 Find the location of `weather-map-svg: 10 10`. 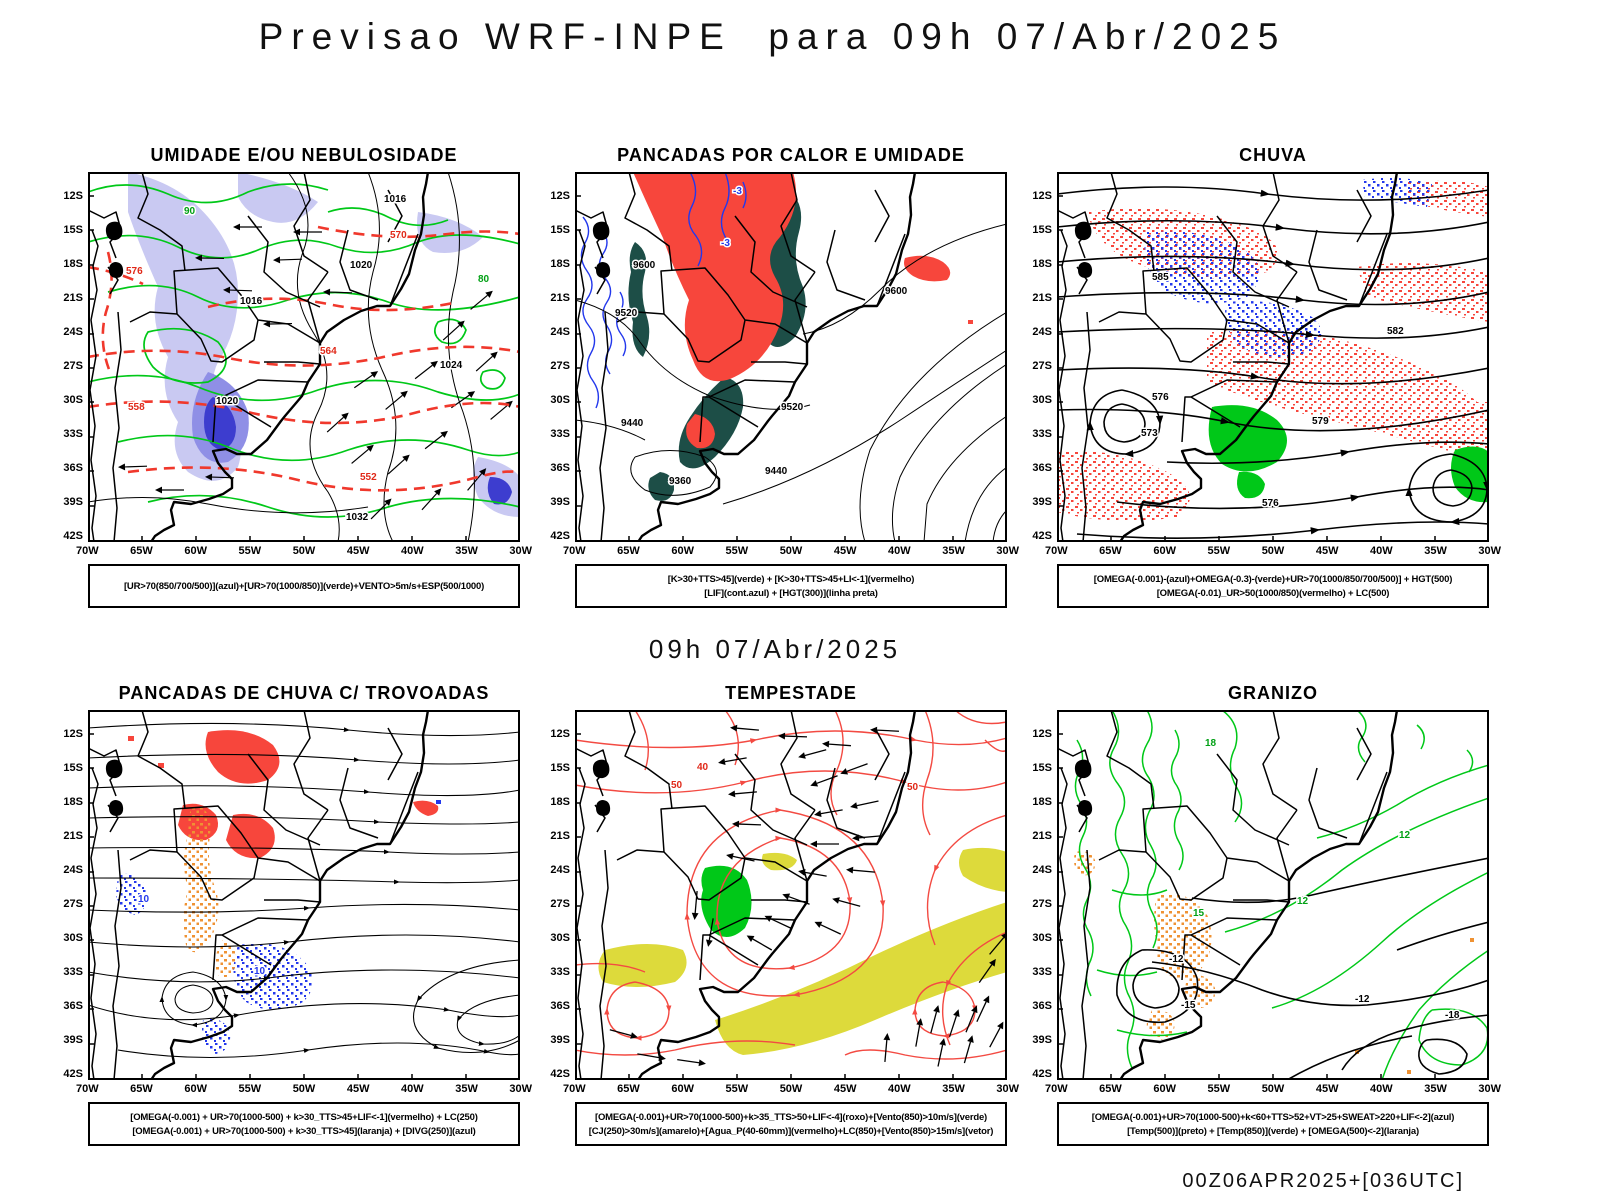

weather-map-svg: 10 10 is located at coordinates (304, 895).